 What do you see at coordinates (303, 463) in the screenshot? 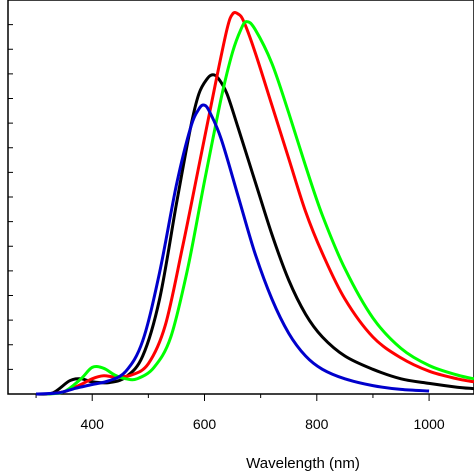
I see `x-axis-title: Wavelength (nm)` at bounding box center [303, 463].